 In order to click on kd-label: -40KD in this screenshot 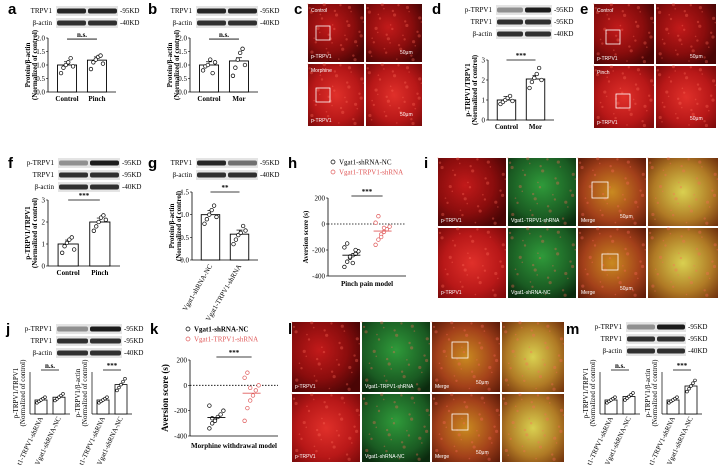, I will do `click(269, 23)`.